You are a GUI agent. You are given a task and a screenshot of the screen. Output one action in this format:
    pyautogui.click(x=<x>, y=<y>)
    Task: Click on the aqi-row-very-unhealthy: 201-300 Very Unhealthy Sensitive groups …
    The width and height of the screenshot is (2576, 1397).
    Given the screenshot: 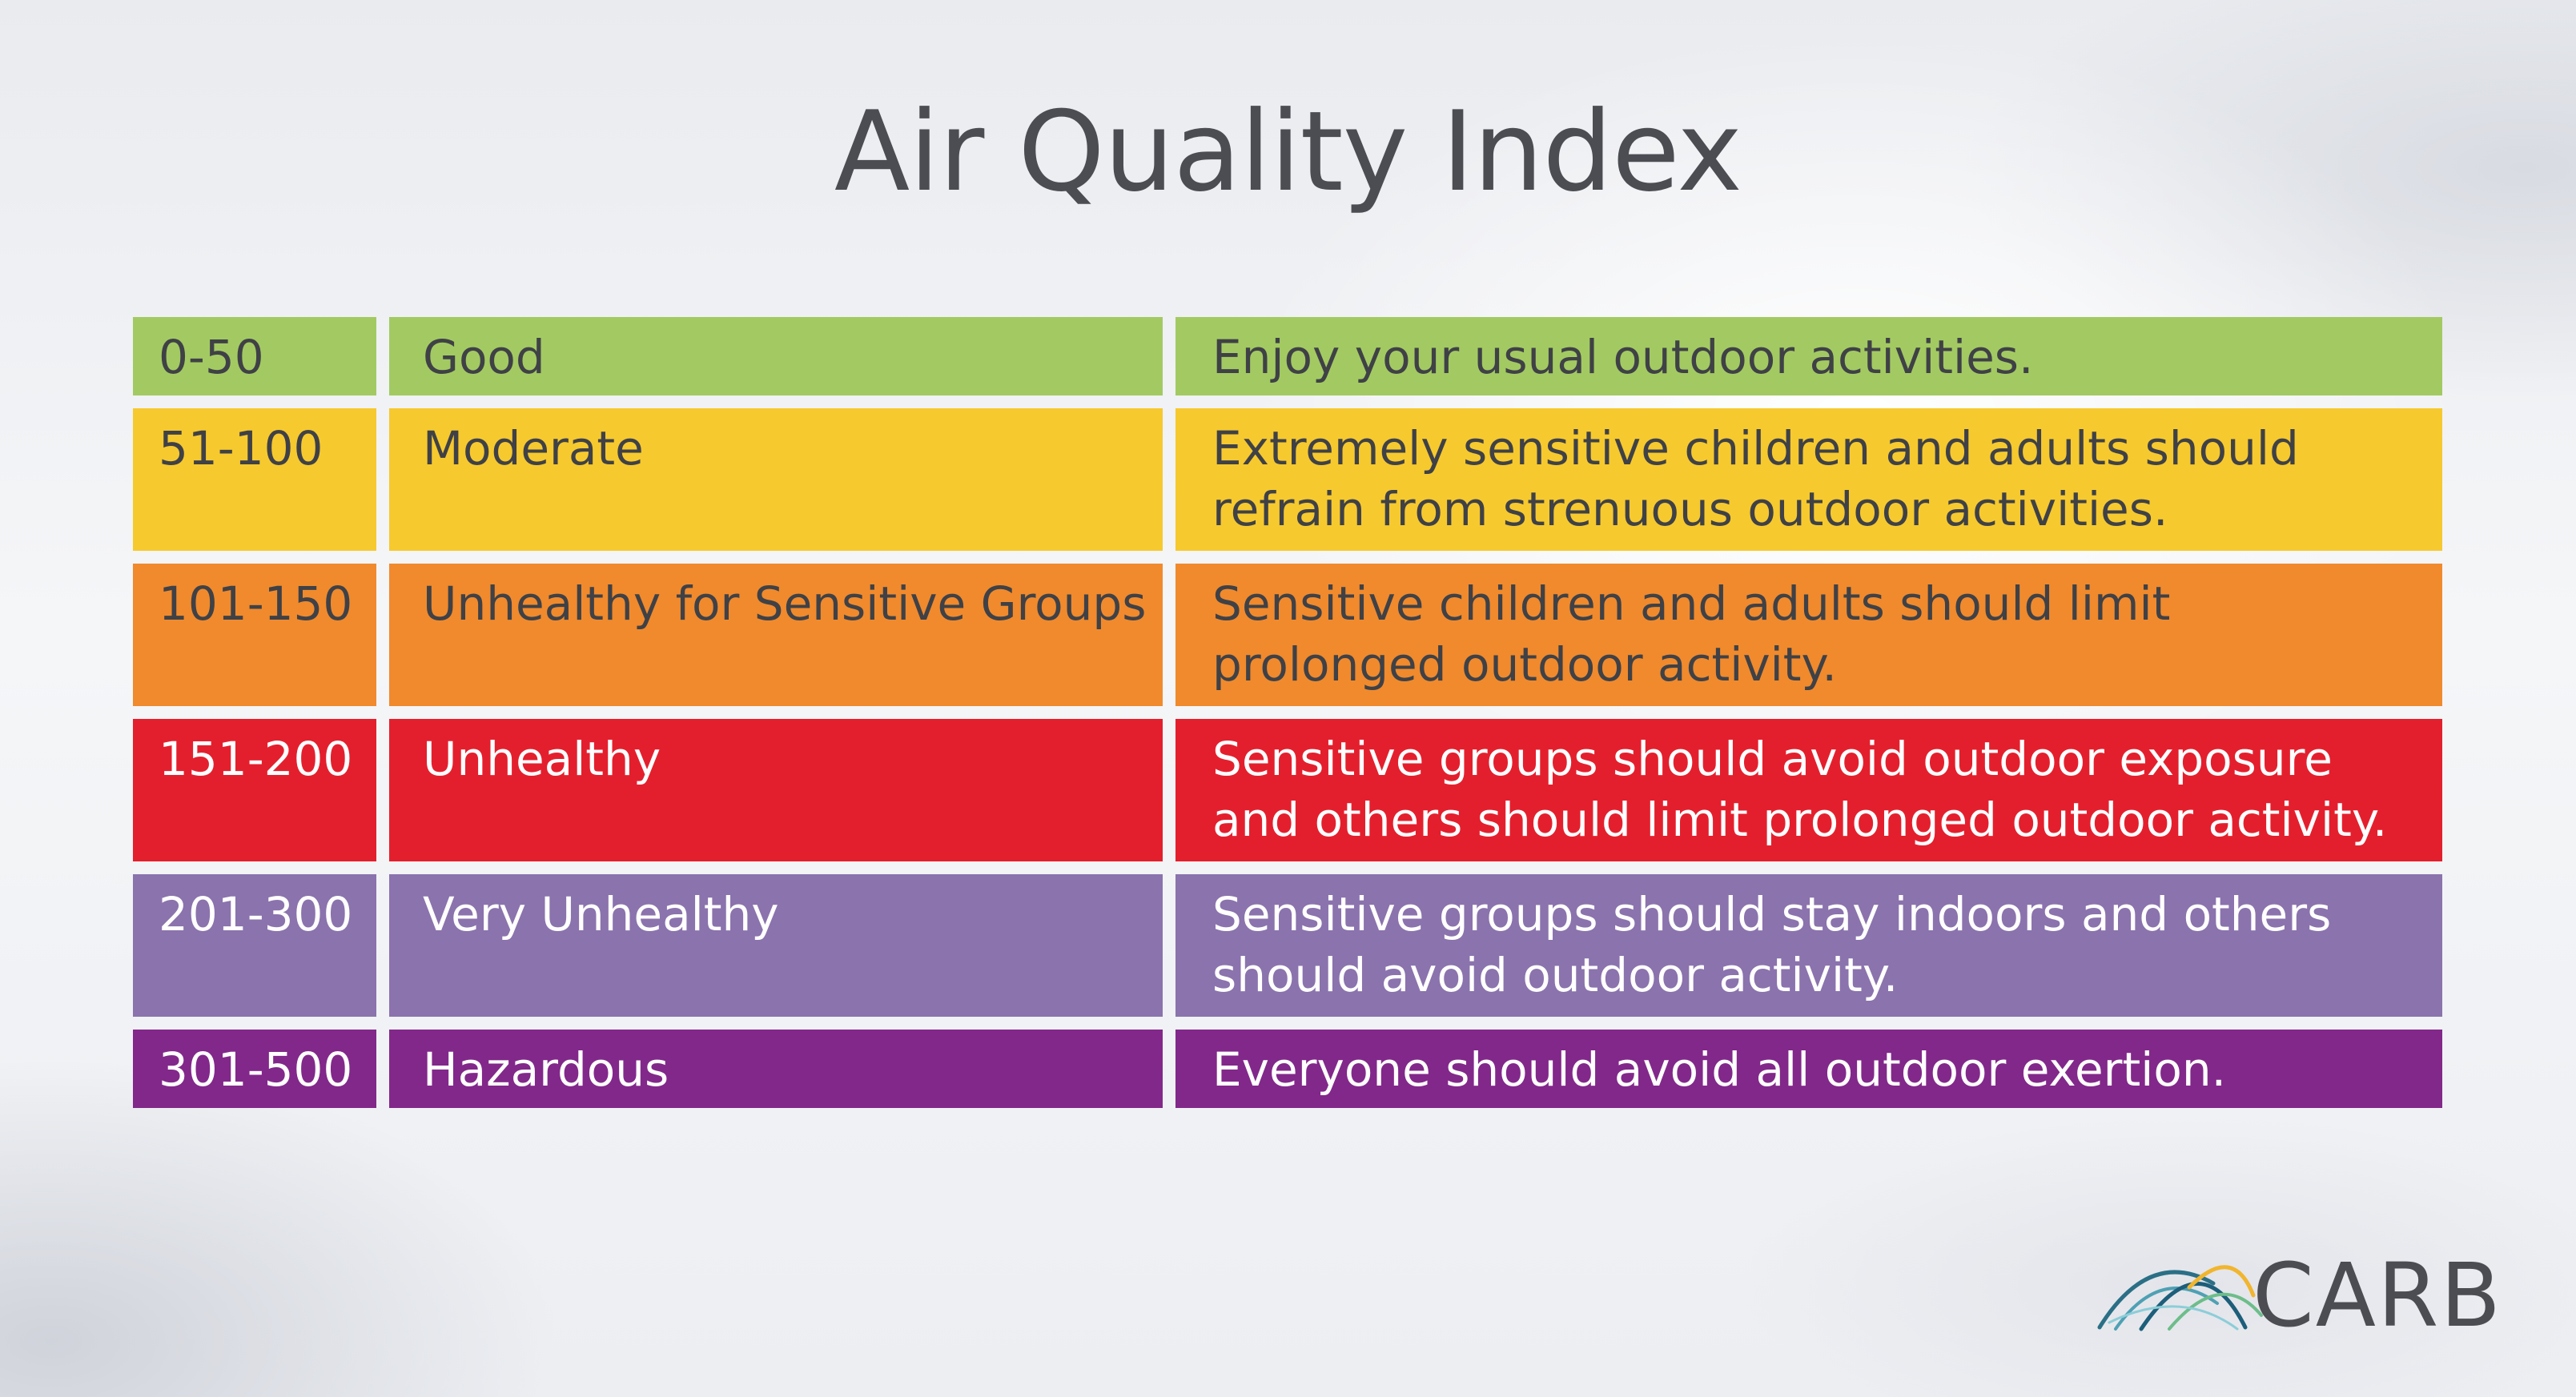 What is the action you would take?
    pyautogui.click(x=1287, y=946)
    